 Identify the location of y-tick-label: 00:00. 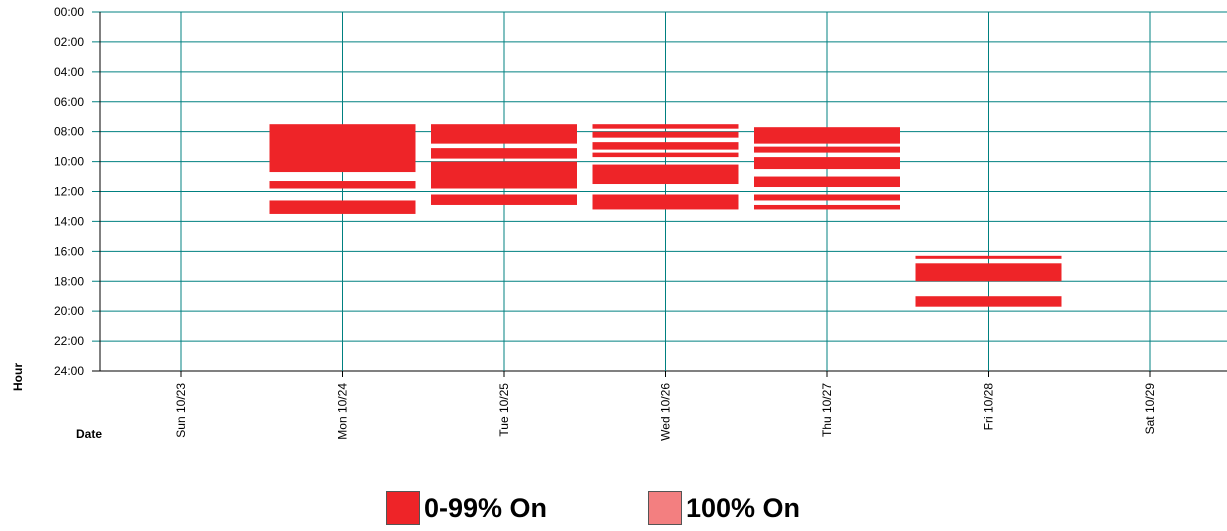
(69, 12).